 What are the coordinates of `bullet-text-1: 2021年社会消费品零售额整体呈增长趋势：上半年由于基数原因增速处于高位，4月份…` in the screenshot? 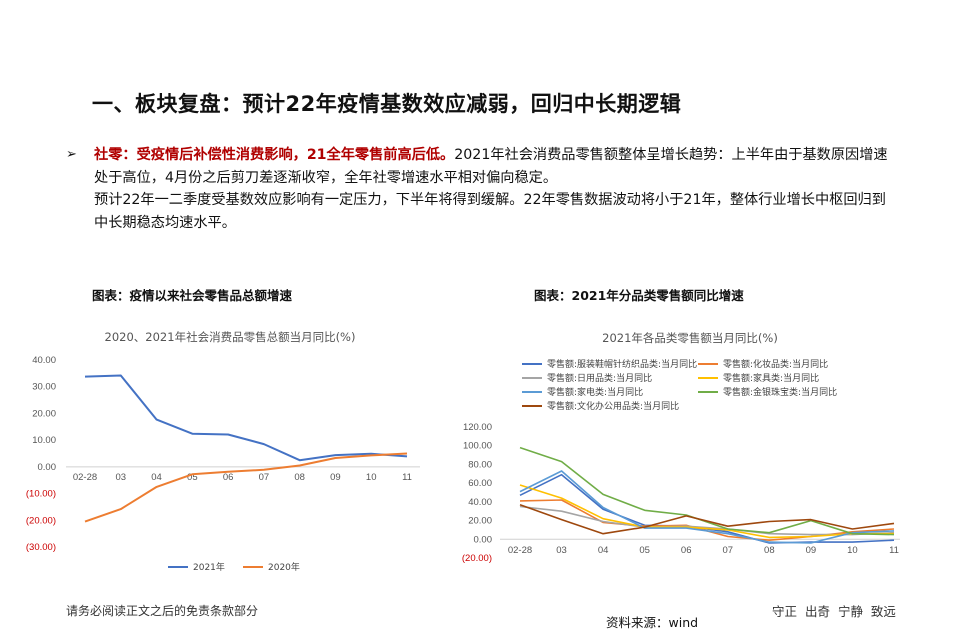 It's located at (491, 166).